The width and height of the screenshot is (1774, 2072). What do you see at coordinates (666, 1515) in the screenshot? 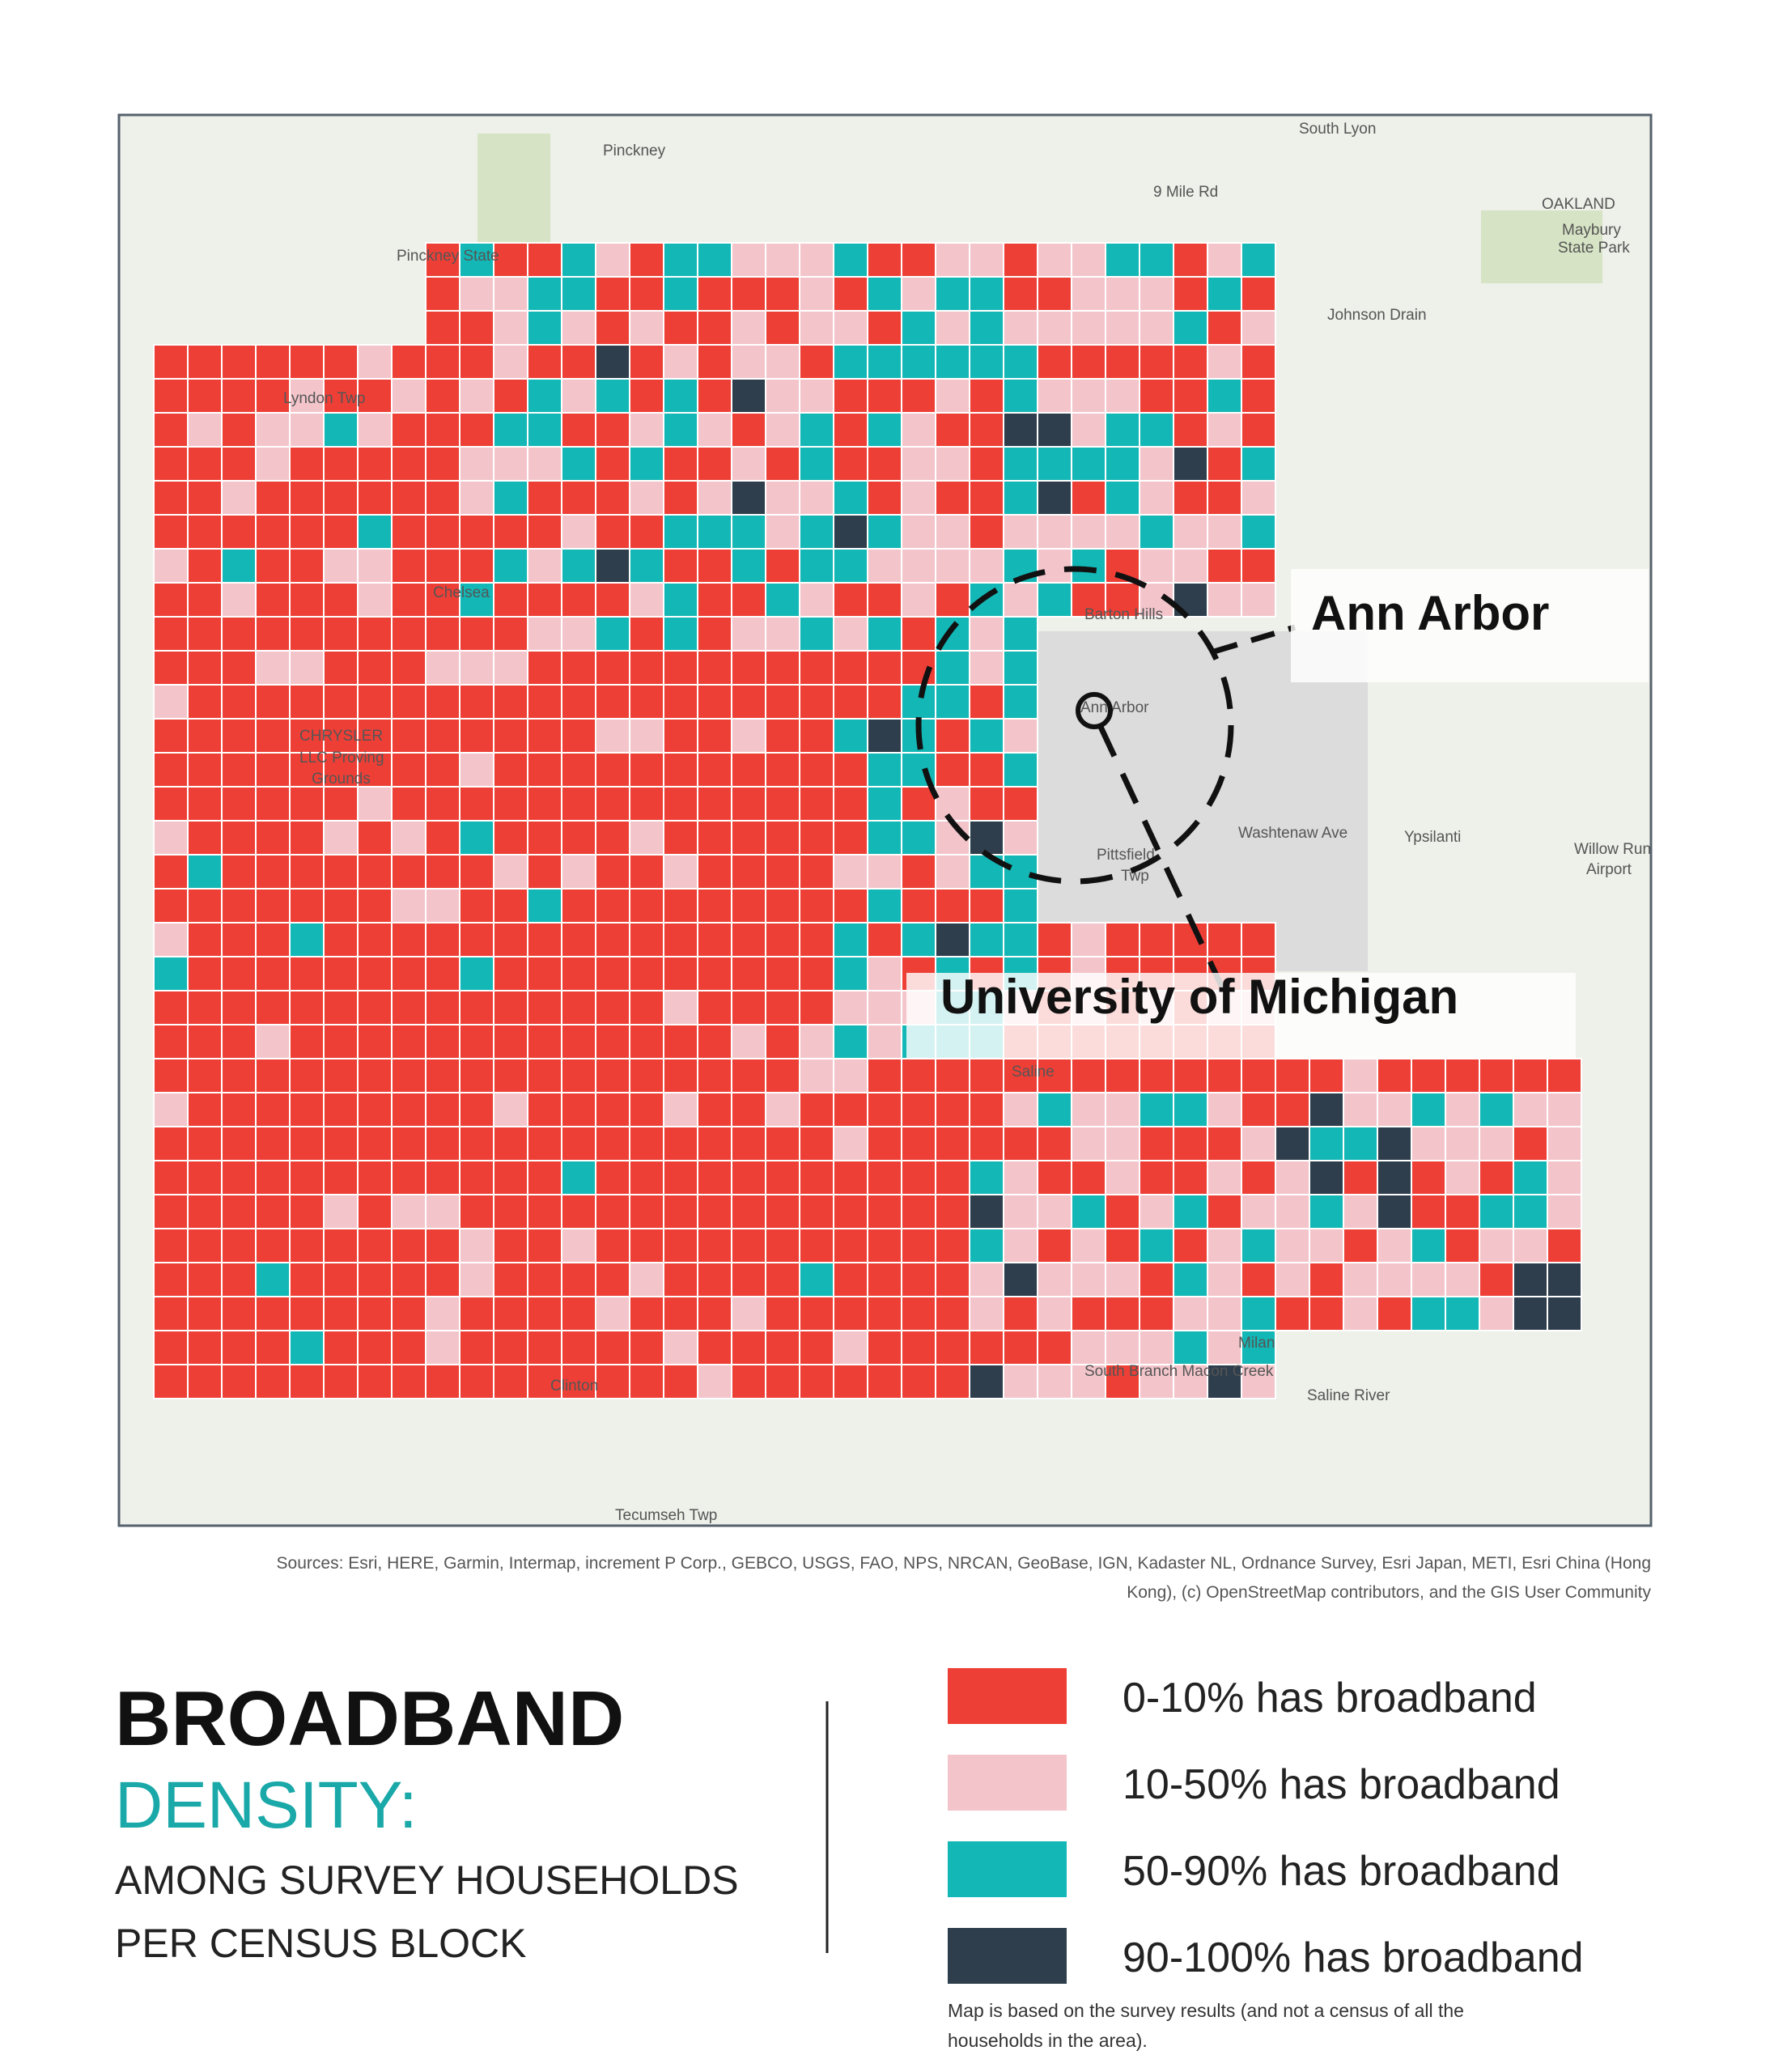
I see `place-label: Tecumseh Twp` at bounding box center [666, 1515].